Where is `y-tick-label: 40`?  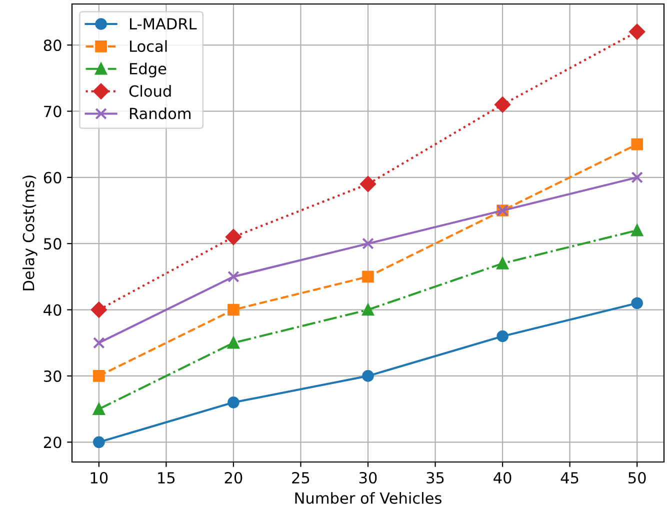
y-tick-label: 40 is located at coordinates (53, 310).